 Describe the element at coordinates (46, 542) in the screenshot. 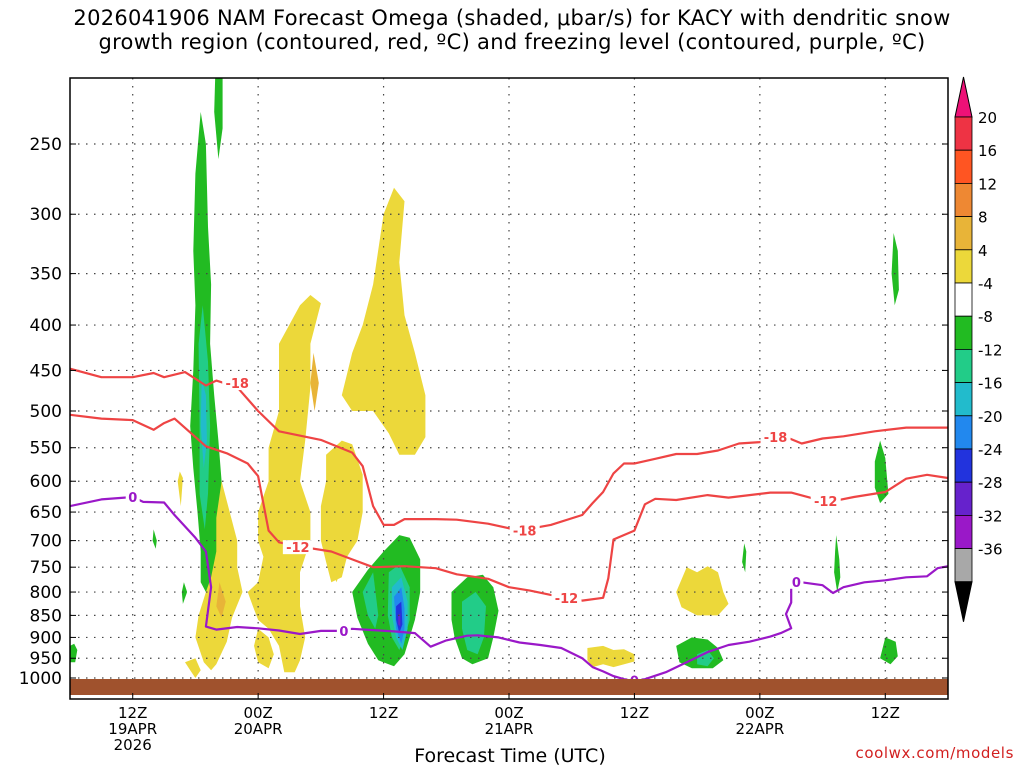

I see `y-tick-label: 700` at that location.